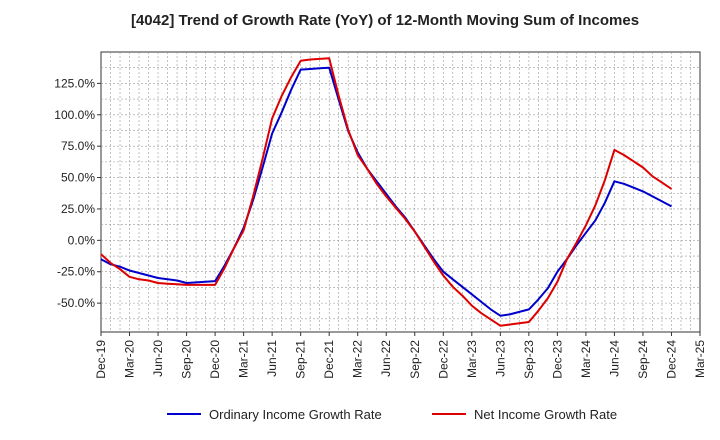  What do you see at coordinates (215, 359) in the screenshot?
I see `x-tick-label: Dec-20` at bounding box center [215, 359].